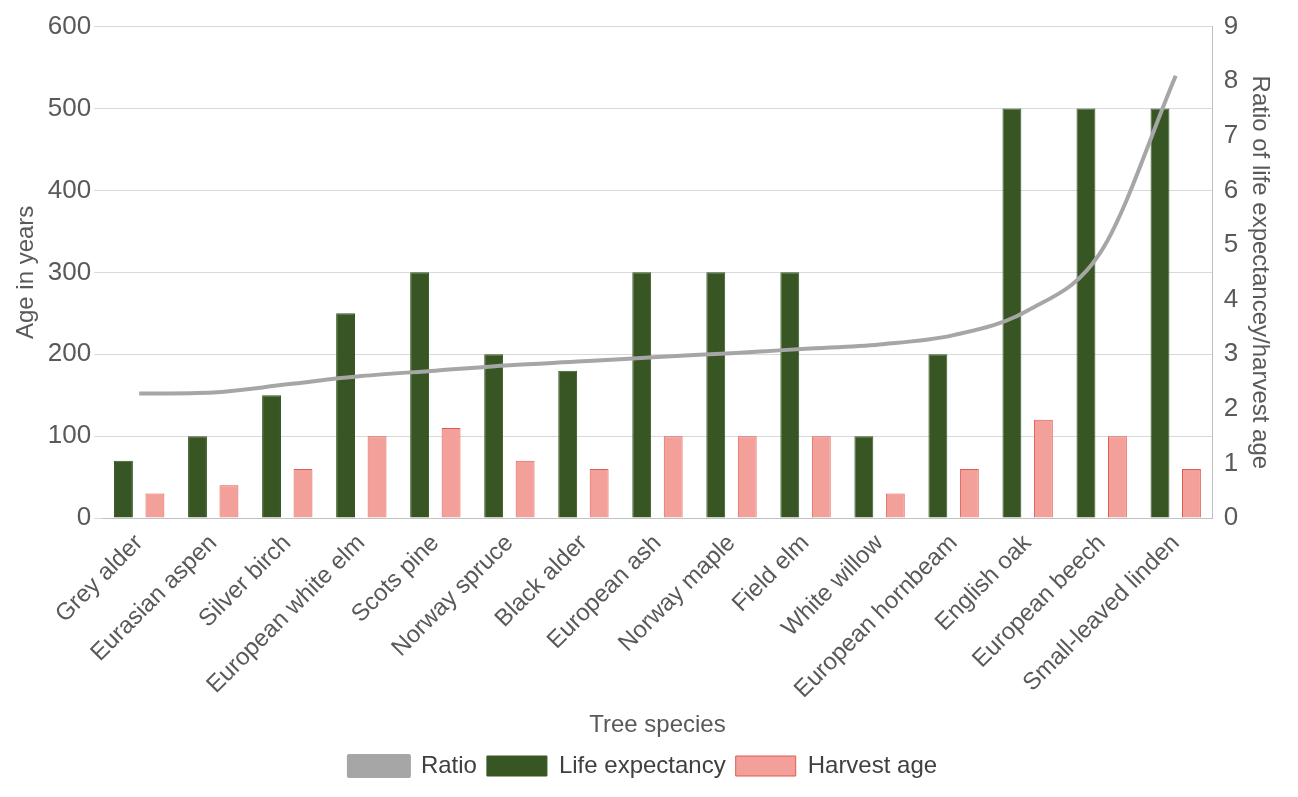 This screenshot has width=1298, height=797. Describe the element at coordinates (1231, 407) in the screenshot. I see `y2-tick-label: 2` at that location.